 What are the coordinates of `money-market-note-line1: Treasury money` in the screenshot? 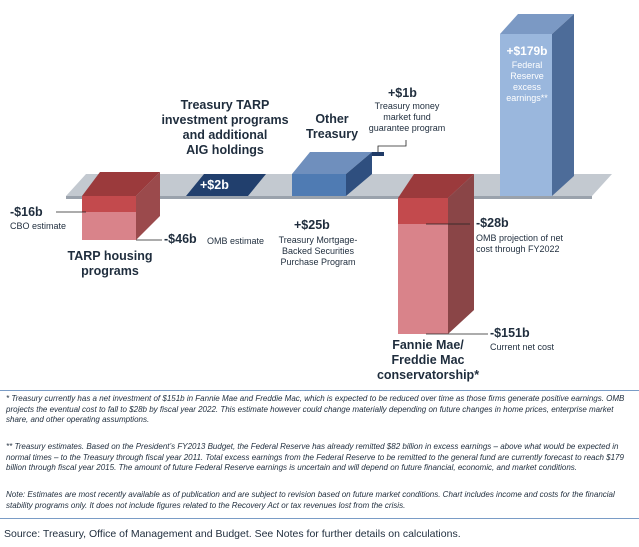 It's located at (407, 106).